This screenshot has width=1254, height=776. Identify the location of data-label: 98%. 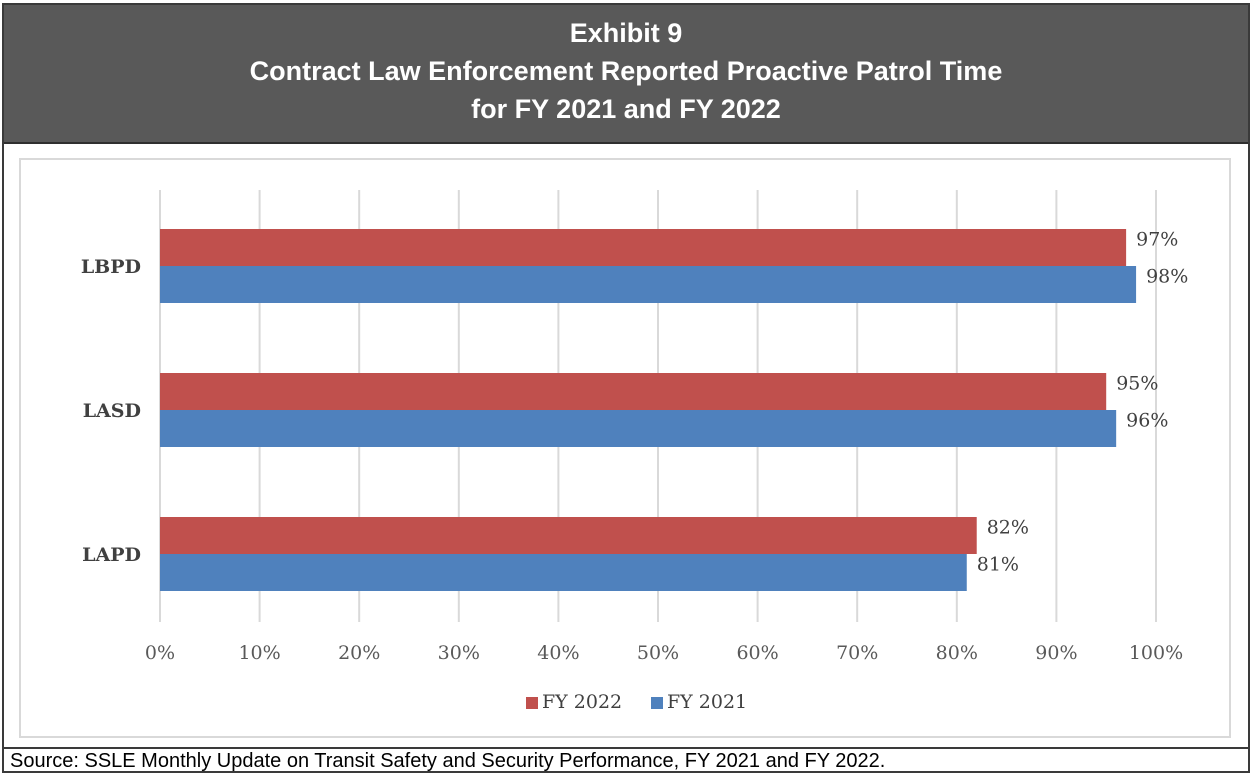
(1167, 277).